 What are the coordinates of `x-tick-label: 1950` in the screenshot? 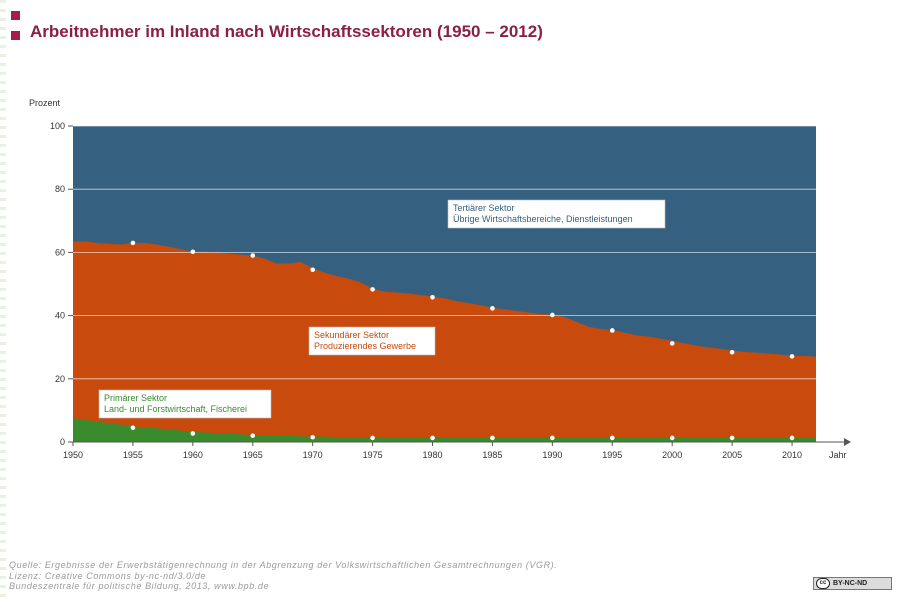 It's located at (73, 455).